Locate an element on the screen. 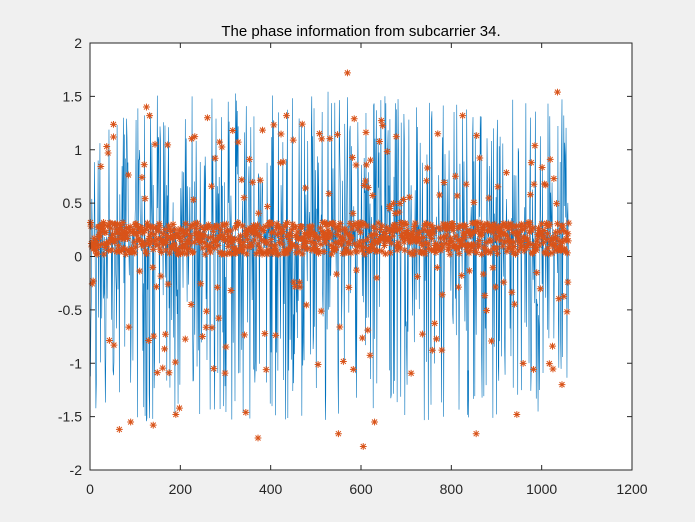 The width and height of the screenshot is (695, 522). y-tick-label: 1 is located at coordinates (78, 150).